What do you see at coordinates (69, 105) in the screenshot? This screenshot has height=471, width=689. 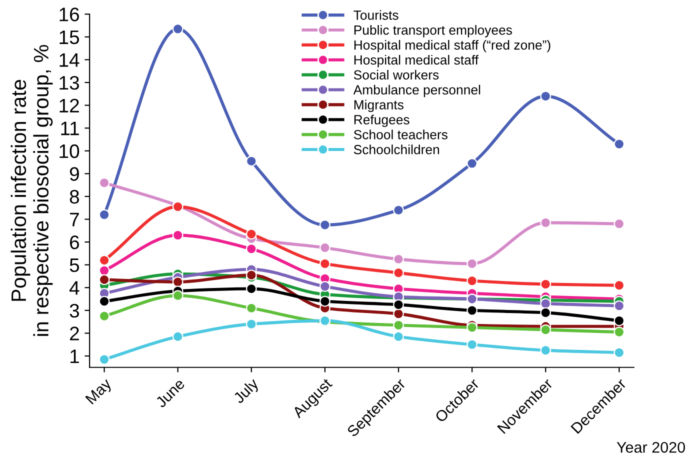 I see `y-tick-label: 12` at bounding box center [69, 105].